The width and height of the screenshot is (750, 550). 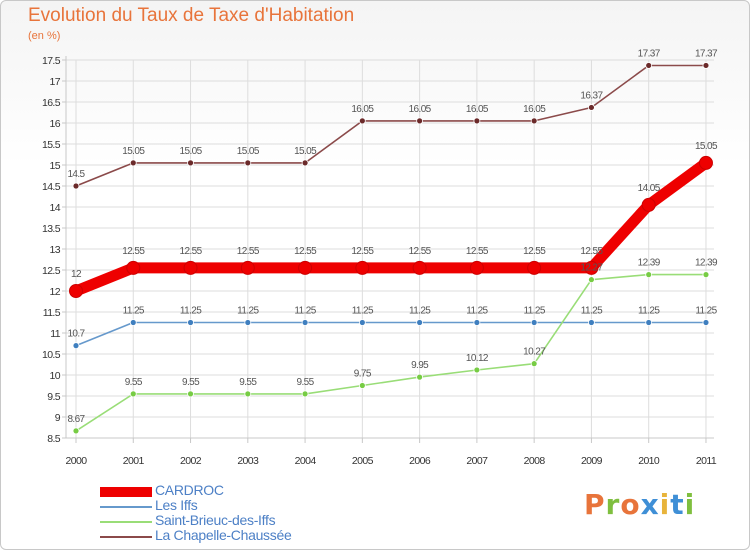 I want to click on y-tick-label: 9, so click(x=58, y=418).